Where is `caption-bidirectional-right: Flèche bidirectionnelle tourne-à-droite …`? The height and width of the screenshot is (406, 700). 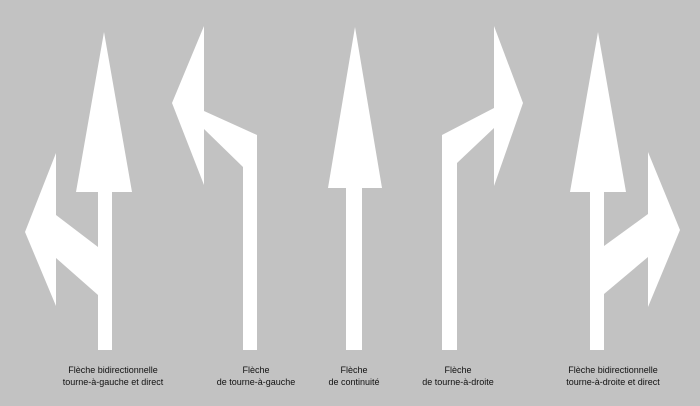 caption-bidirectional-right: Flèche bidirectionnelle tourne-à-droite … is located at coordinates (613, 376).